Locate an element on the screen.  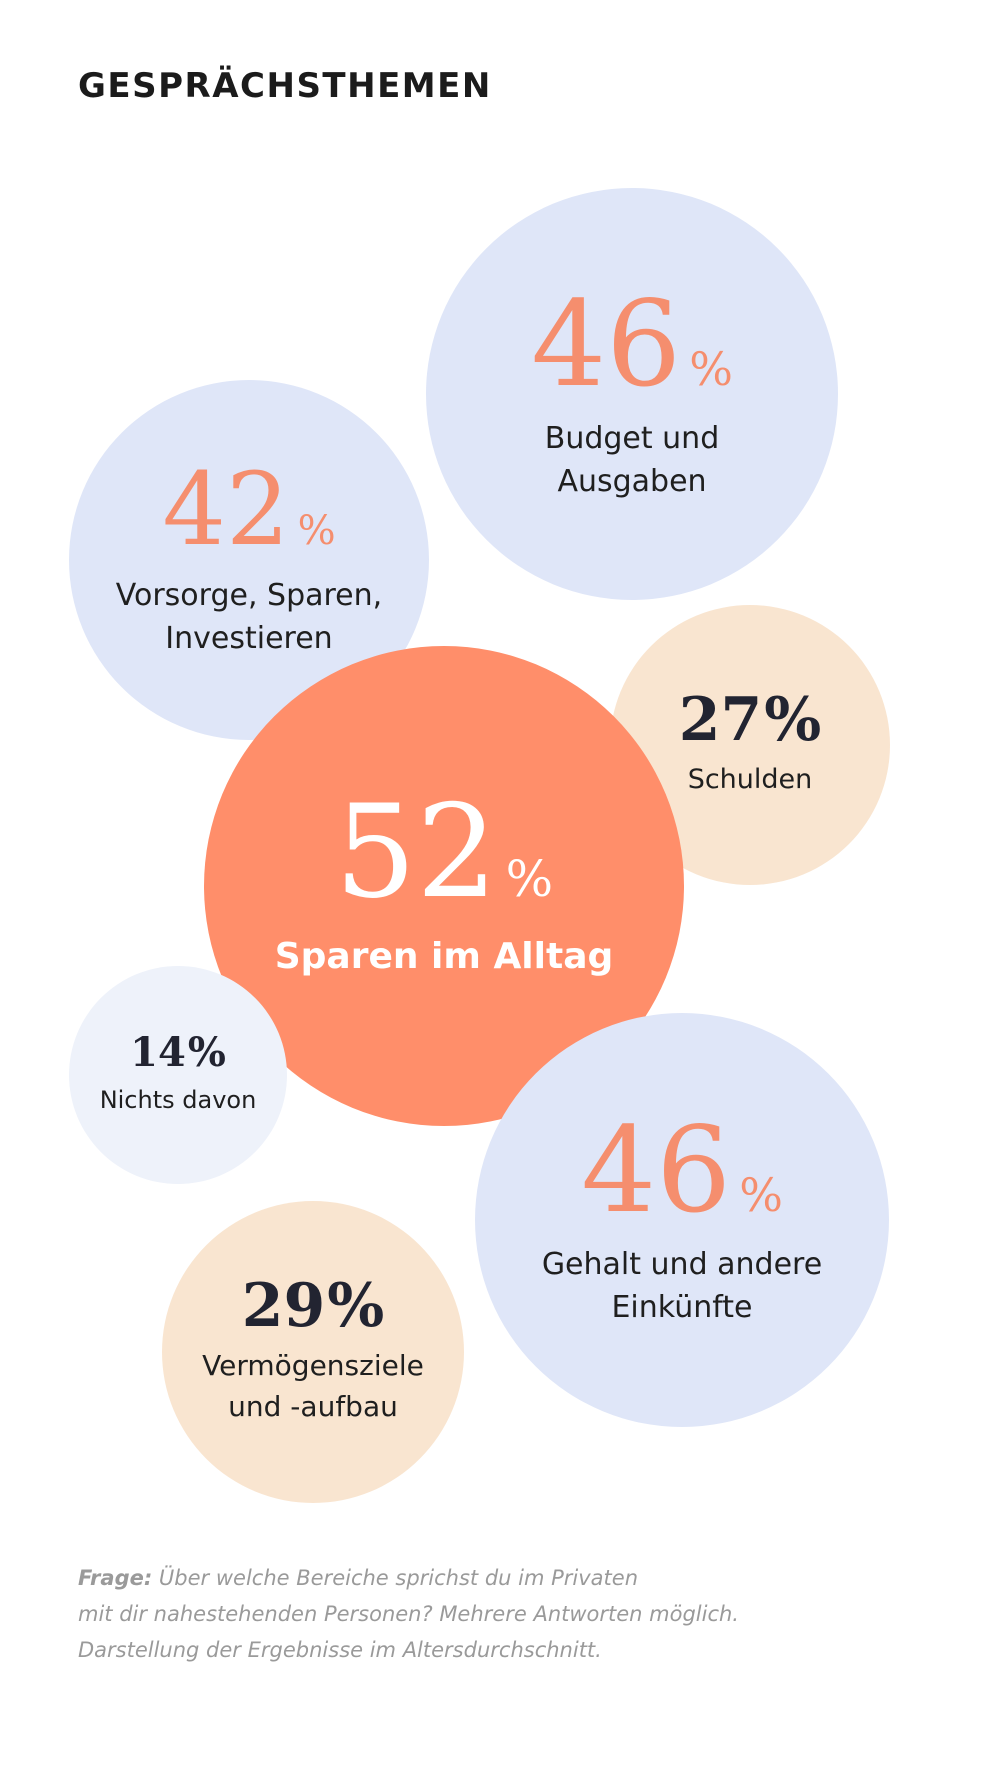
bubble-value: 42% is located at coordinates (249, 509).